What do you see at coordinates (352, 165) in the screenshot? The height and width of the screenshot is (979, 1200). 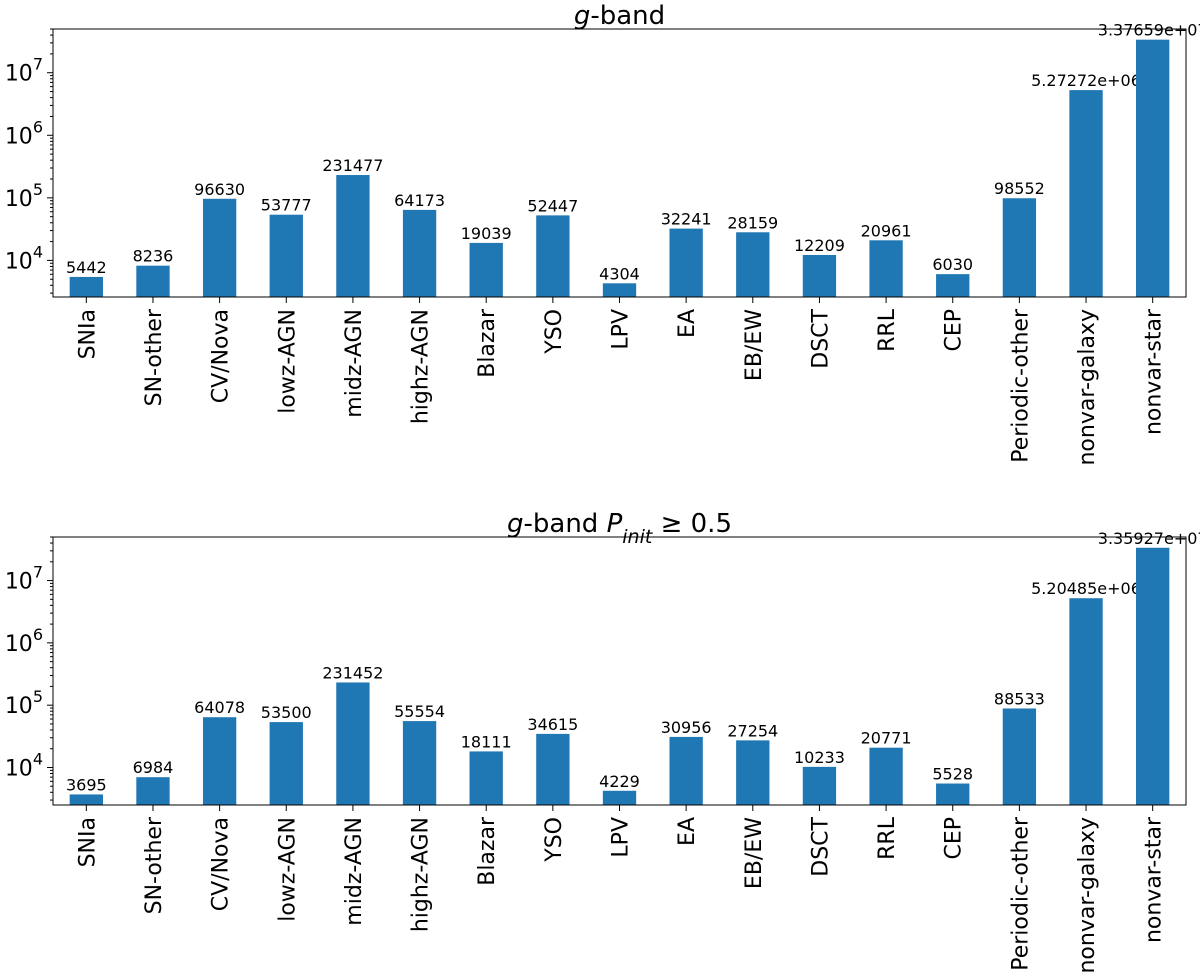 I see `data-label: 231477` at bounding box center [352, 165].